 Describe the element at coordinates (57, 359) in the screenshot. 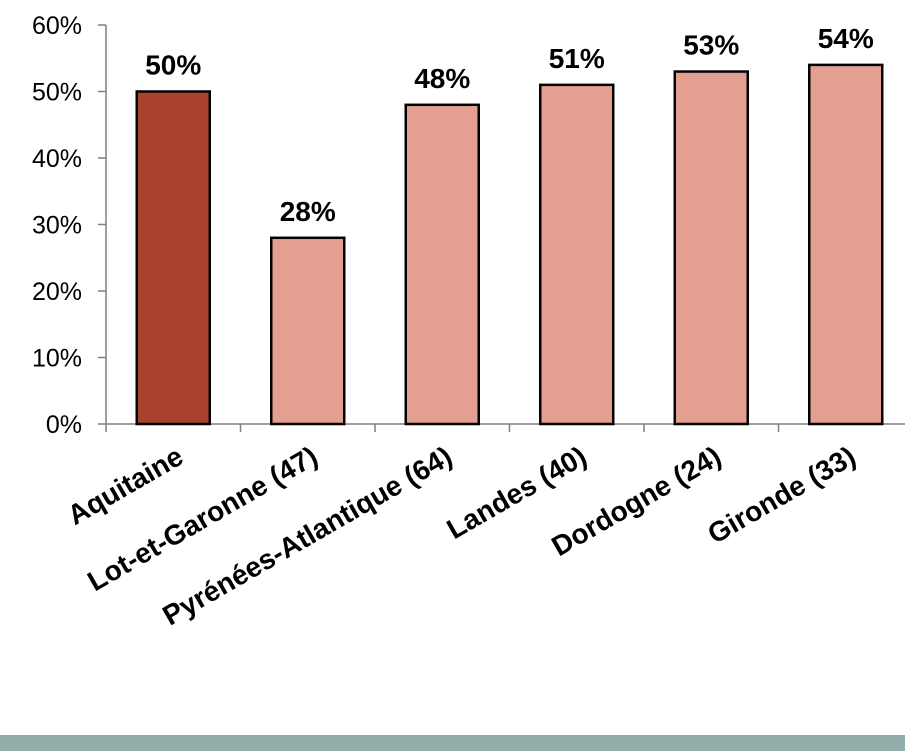

I see `y-tick-label: 10%` at that location.